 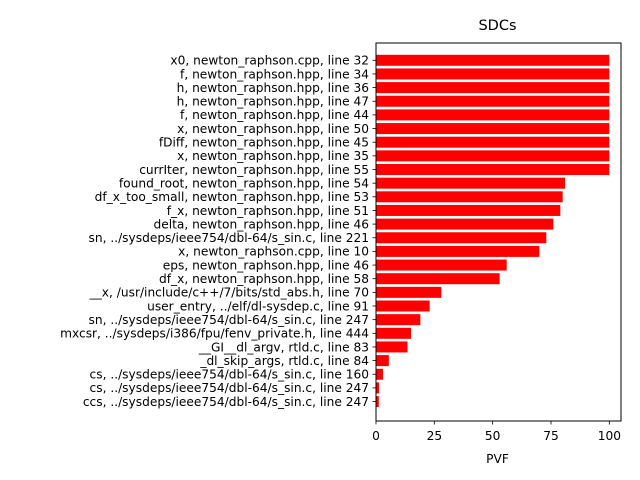 What do you see at coordinates (284, 361) in the screenshot?
I see `category-label: _dl_skip_args, rtld.c, line 84` at bounding box center [284, 361].